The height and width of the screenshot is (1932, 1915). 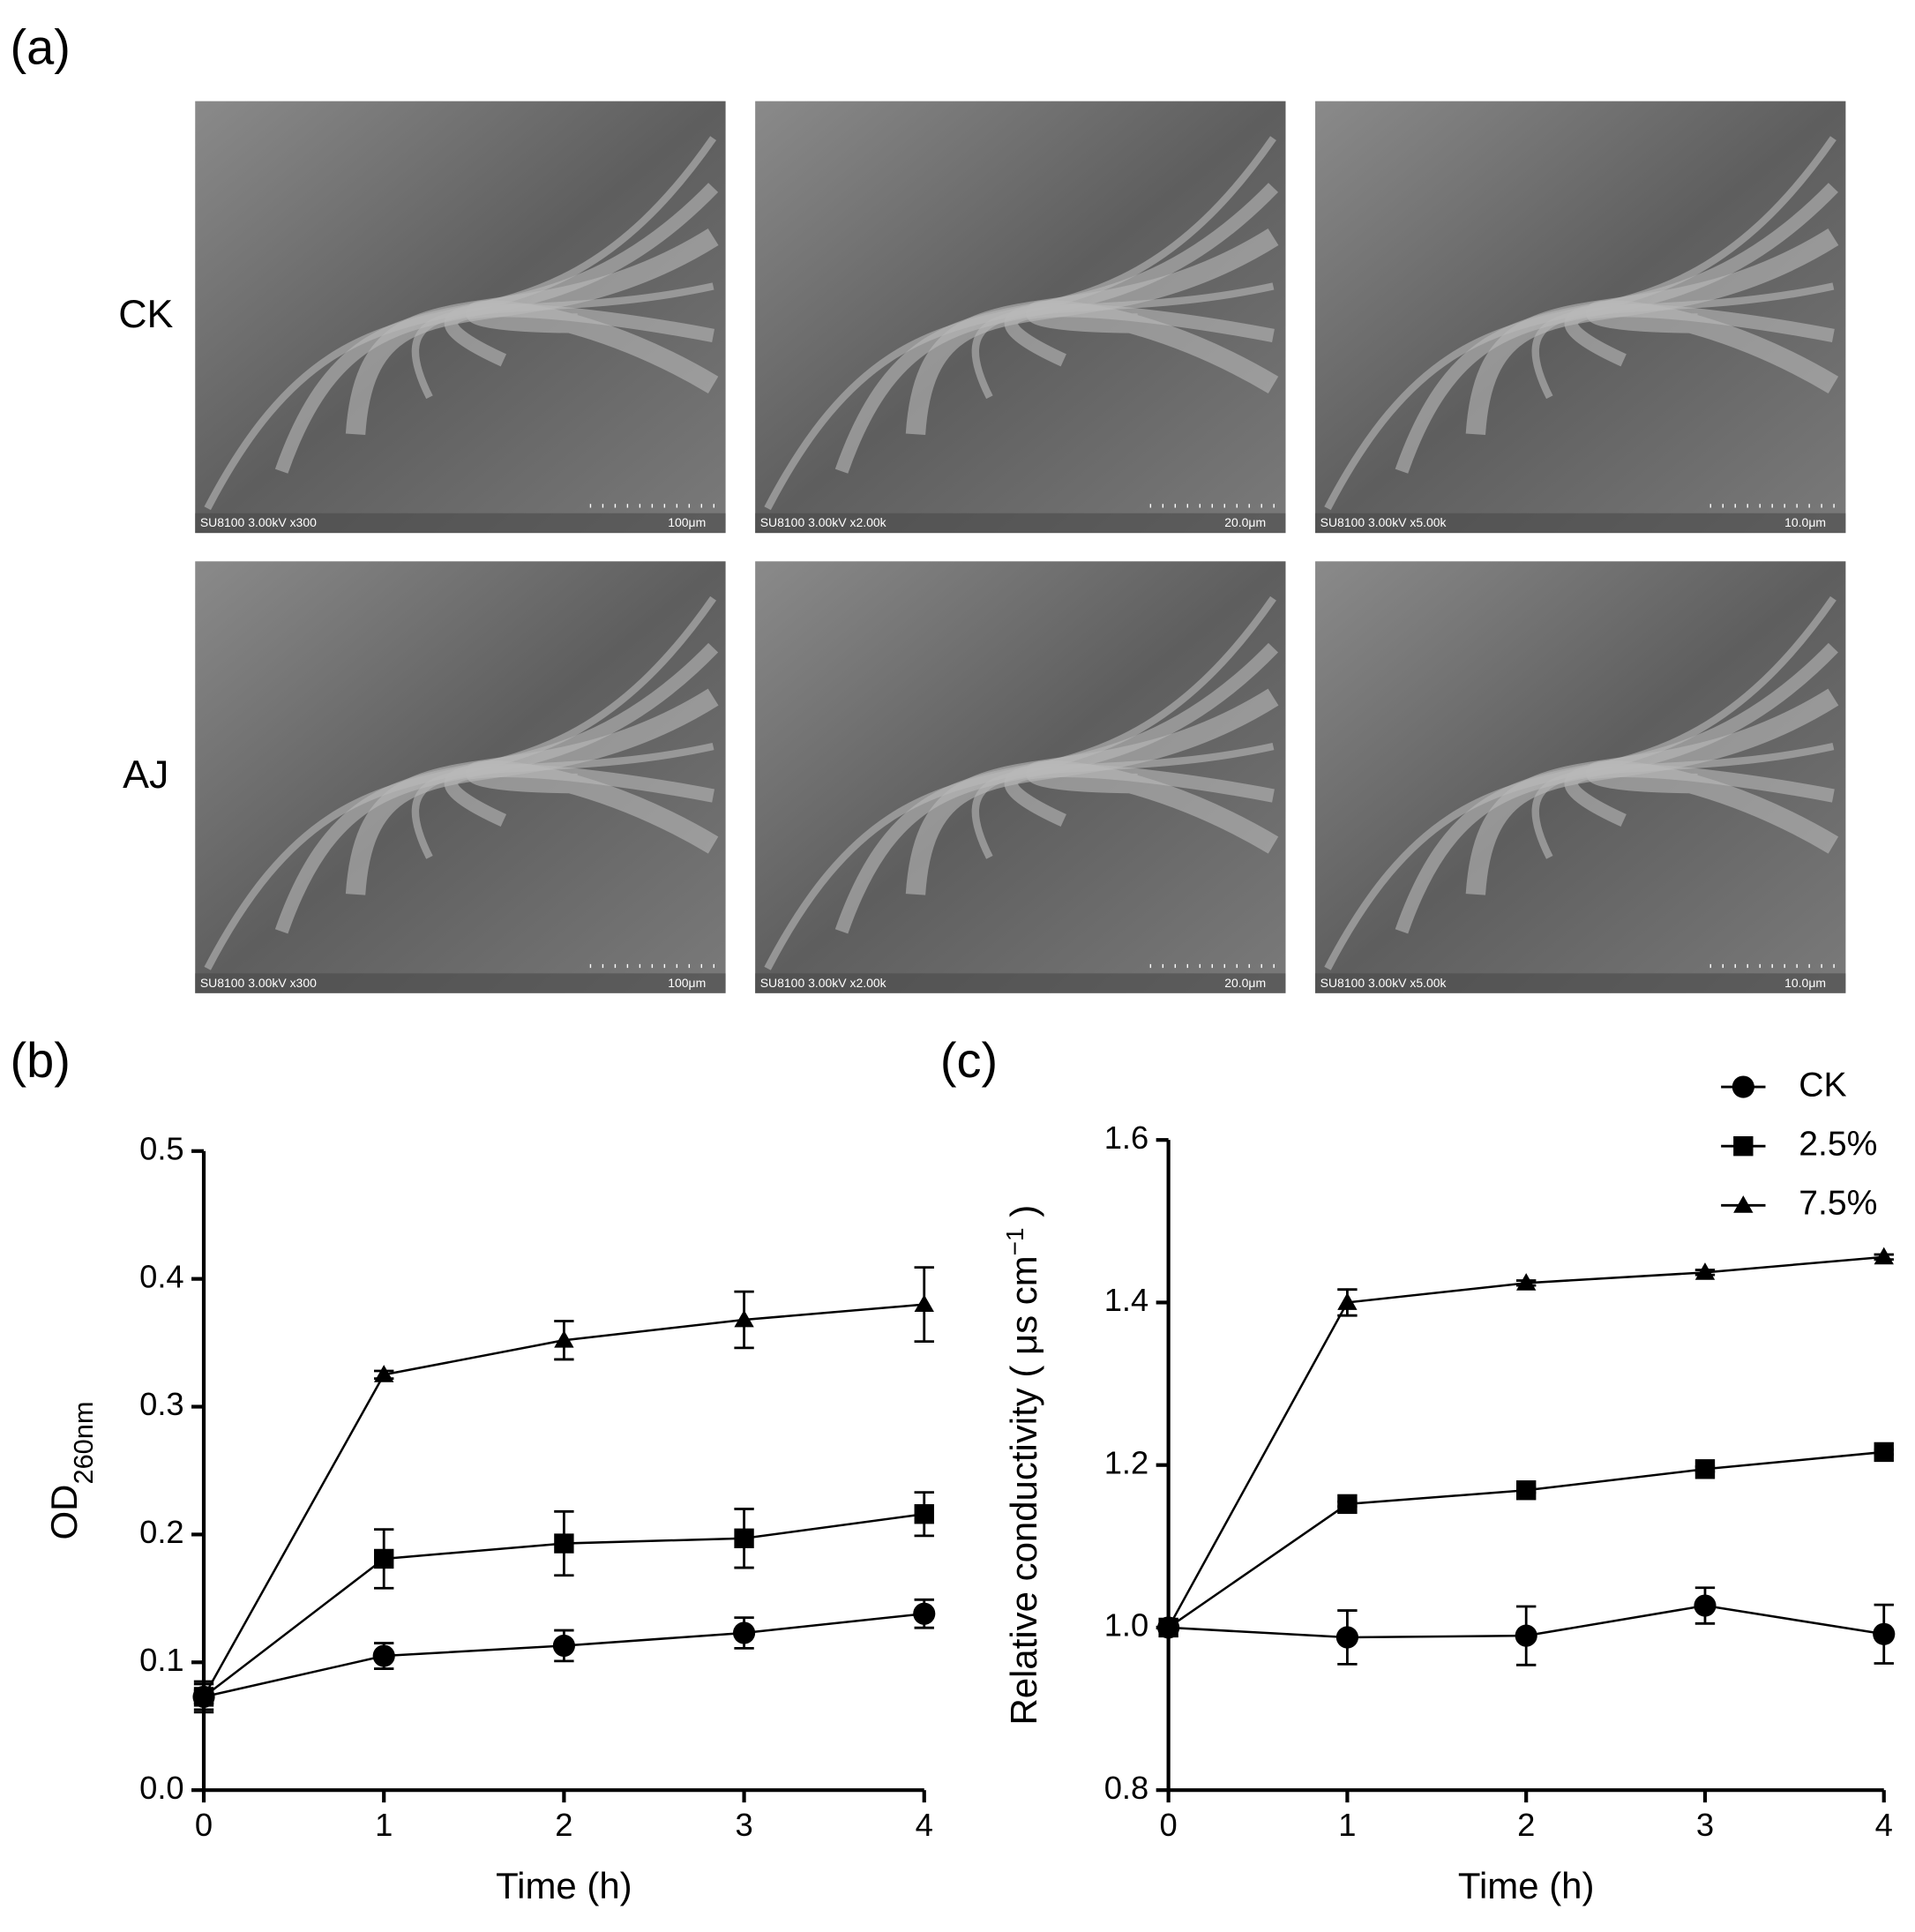 What do you see at coordinates (40, 1060) in the screenshot?
I see `panel-label: (b)` at bounding box center [40, 1060].